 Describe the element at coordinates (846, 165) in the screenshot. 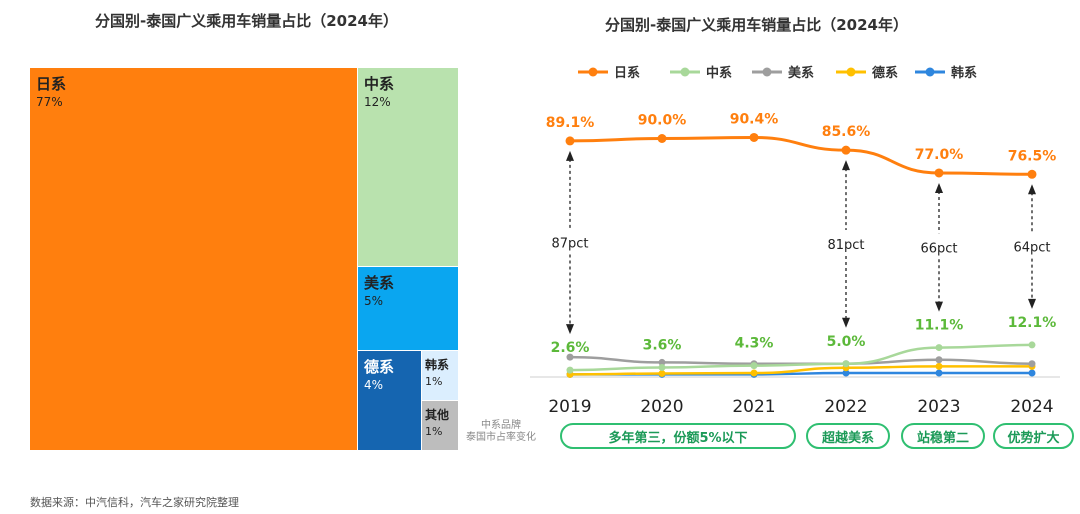

I see `gap-arrowhead-up-2022` at that location.